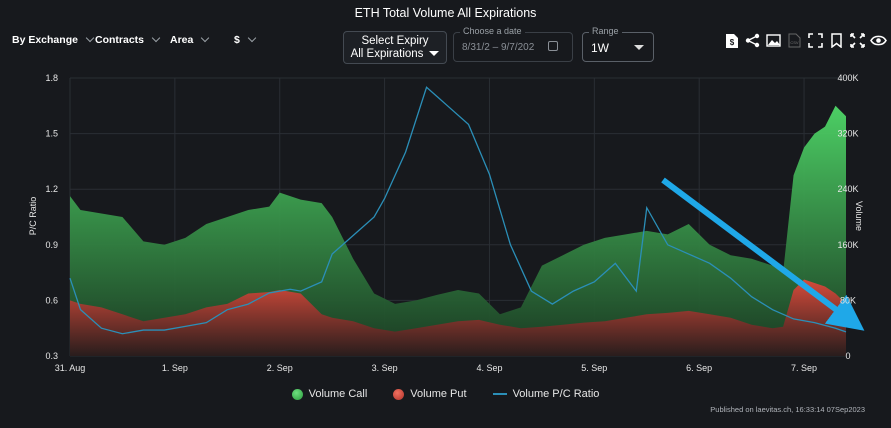 The height and width of the screenshot is (428, 891). Describe the element at coordinates (297, 394) in the screenshot. I see `call-swatch` at that location.